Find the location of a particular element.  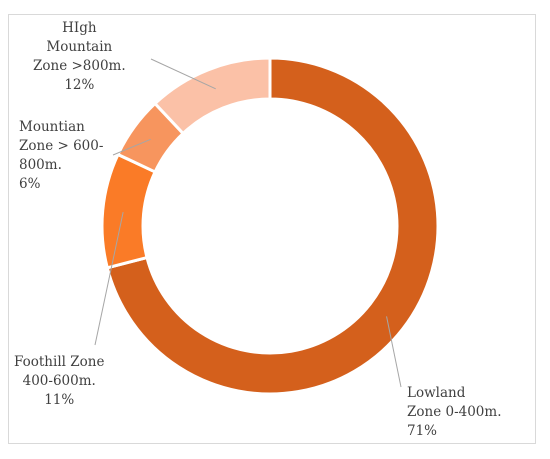

data-label-lowland-line-2: Zone 0-400m. is located at coordinates (454, 412).